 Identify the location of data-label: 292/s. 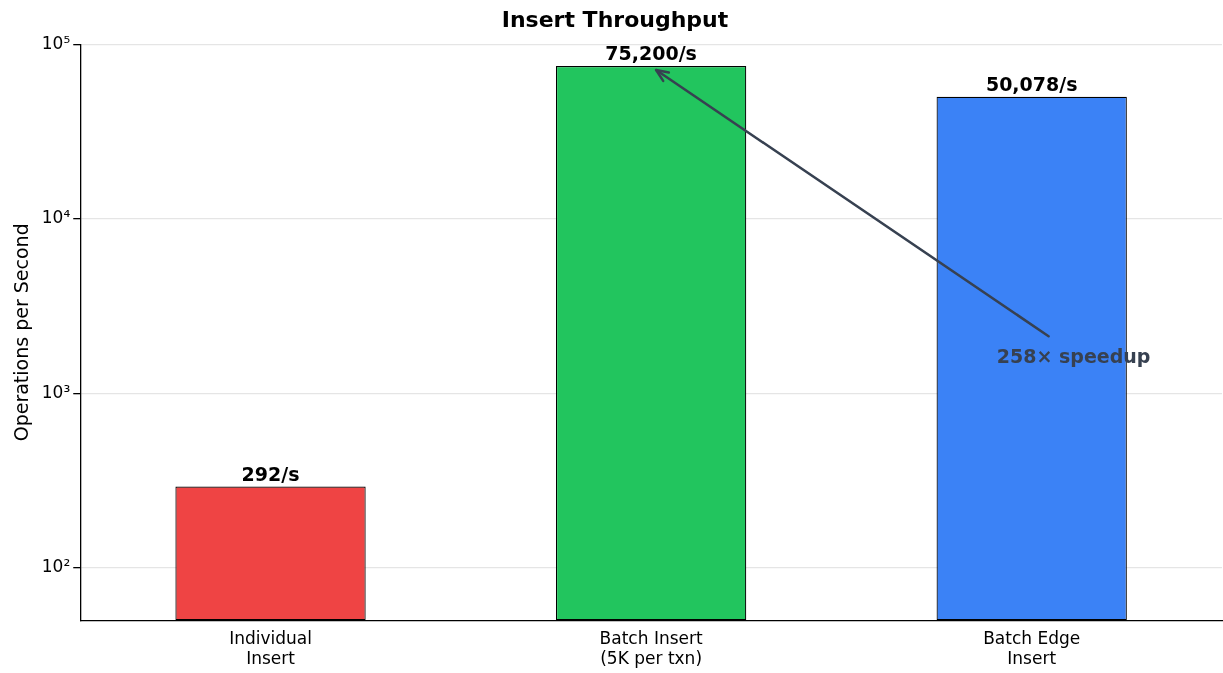
(270, 473).